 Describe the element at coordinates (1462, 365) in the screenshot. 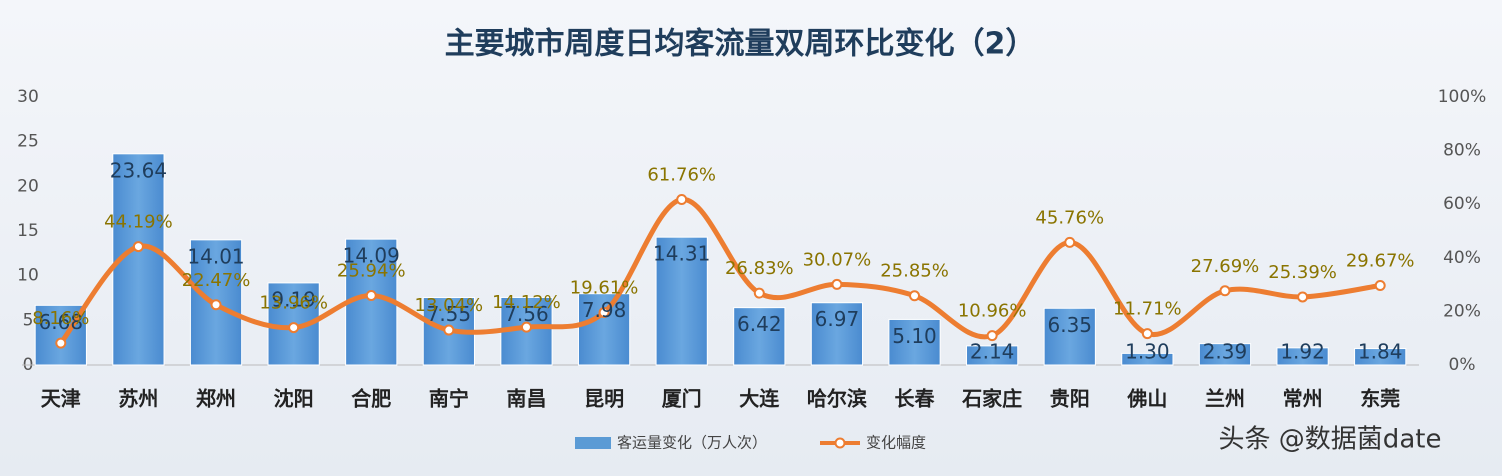

I see `y2-tick-label: 0%` at that location.